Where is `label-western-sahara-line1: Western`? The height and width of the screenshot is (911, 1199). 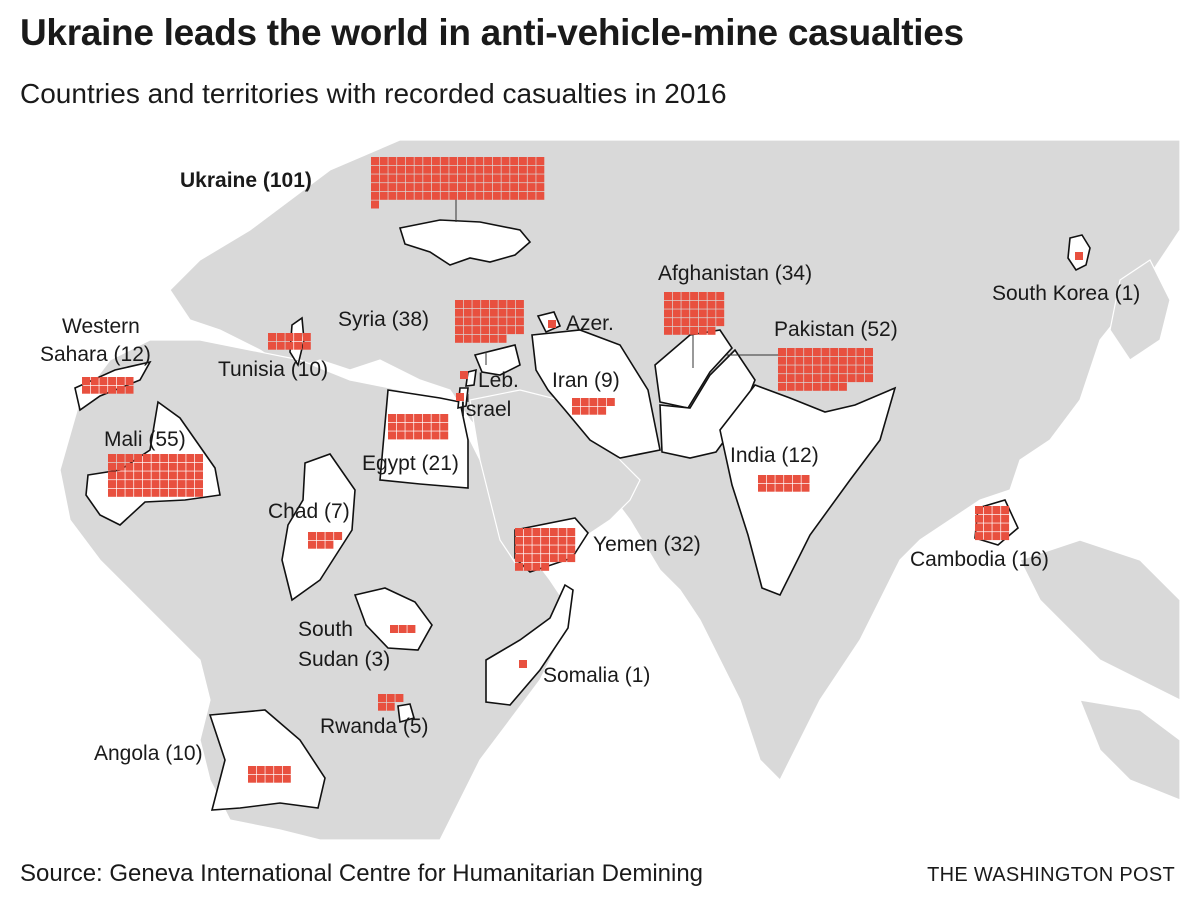 label-western-sahara-line1: Western is located at coordinates (101, 326).